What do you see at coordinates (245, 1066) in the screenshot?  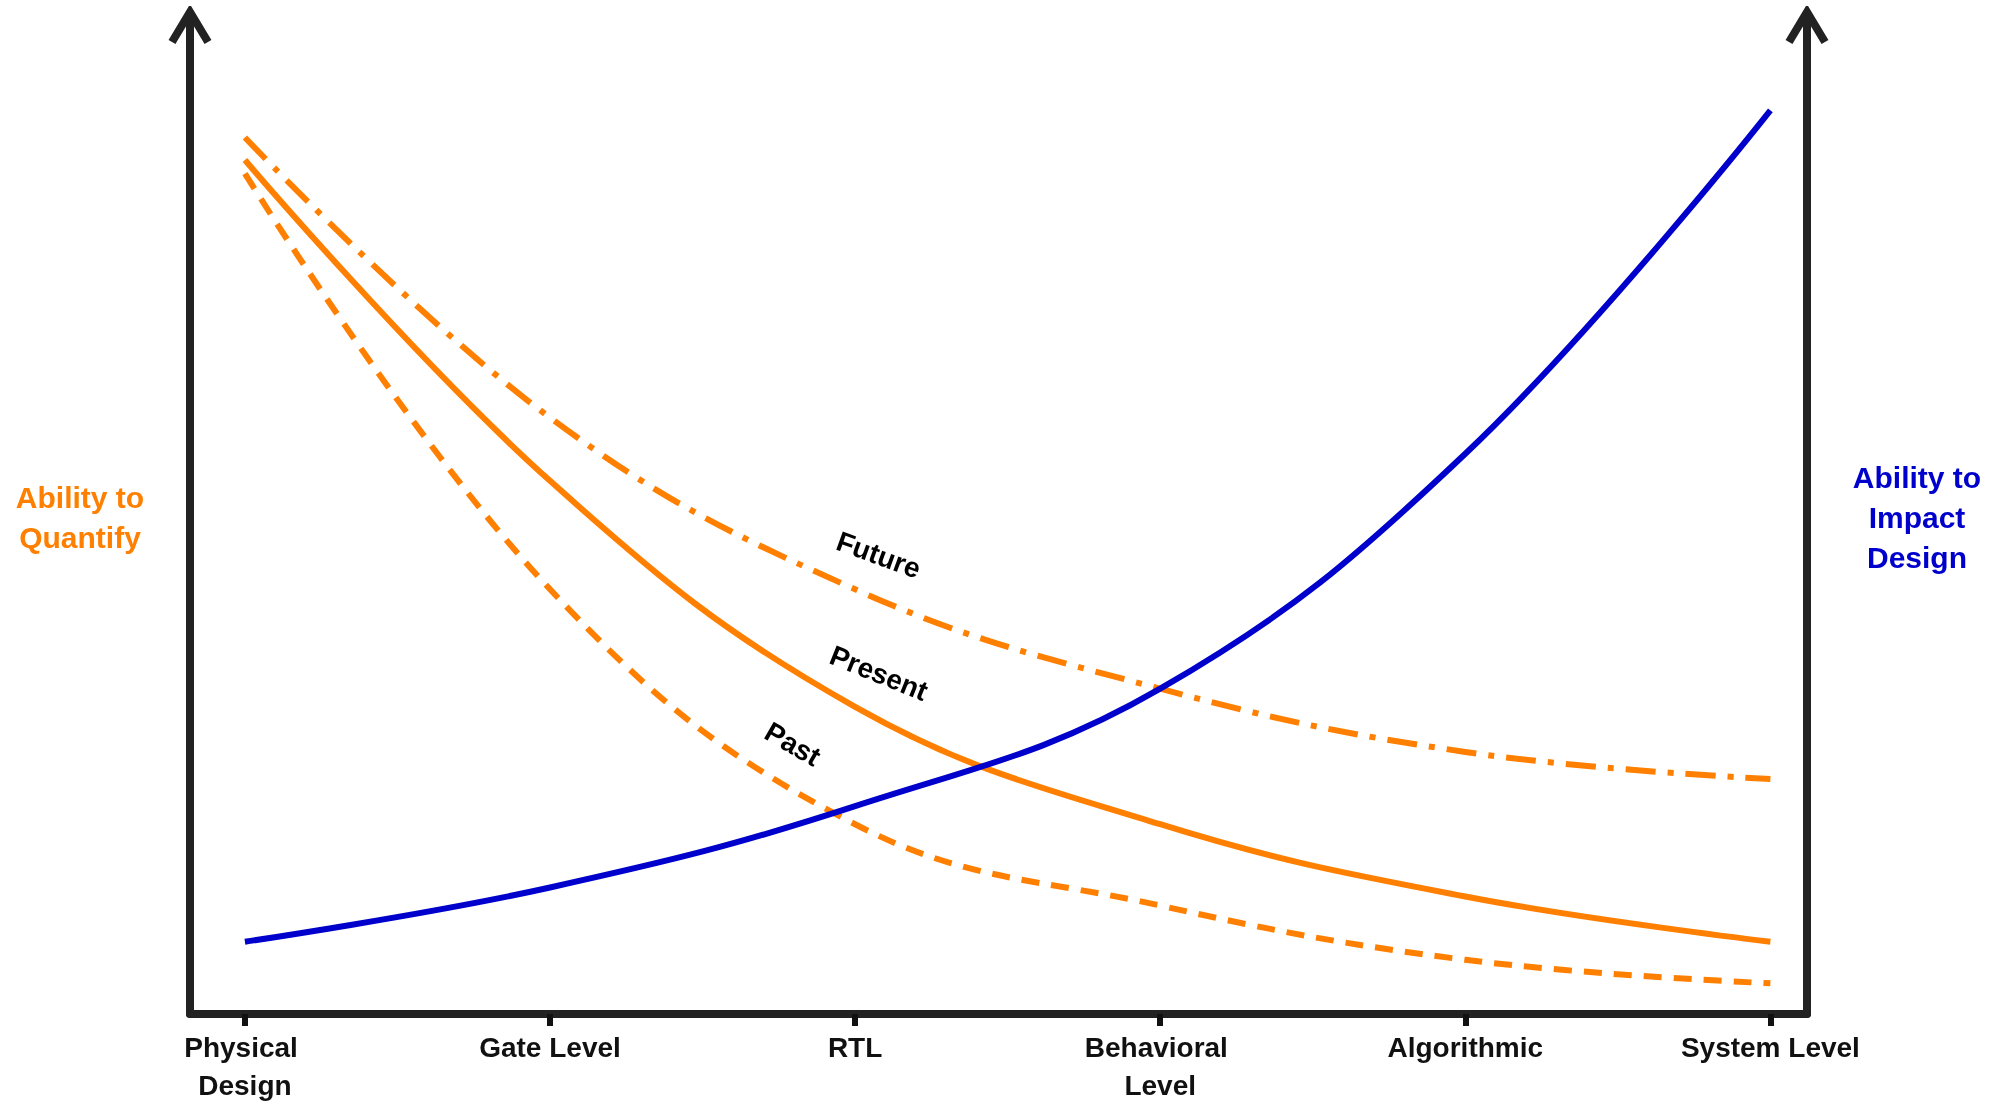 I see `x-tick-label: Physical Design` at bounding box center [245, 1066].